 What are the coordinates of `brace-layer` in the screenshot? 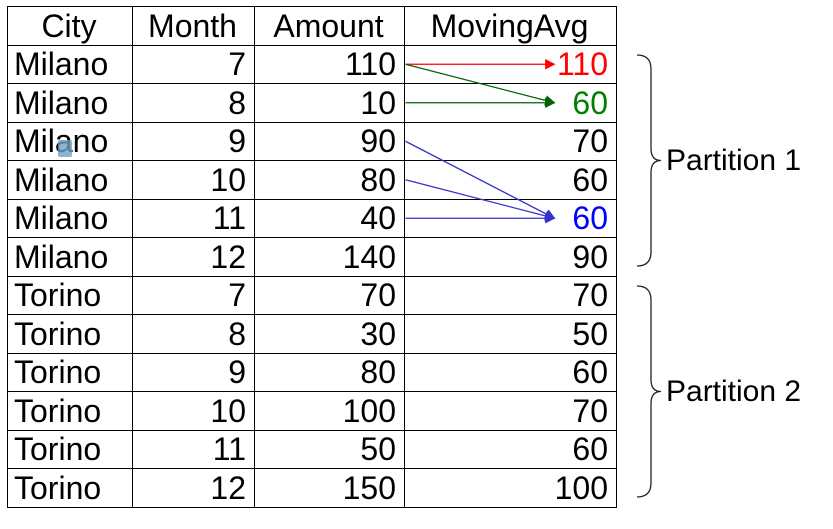 It's located at (649, 276).